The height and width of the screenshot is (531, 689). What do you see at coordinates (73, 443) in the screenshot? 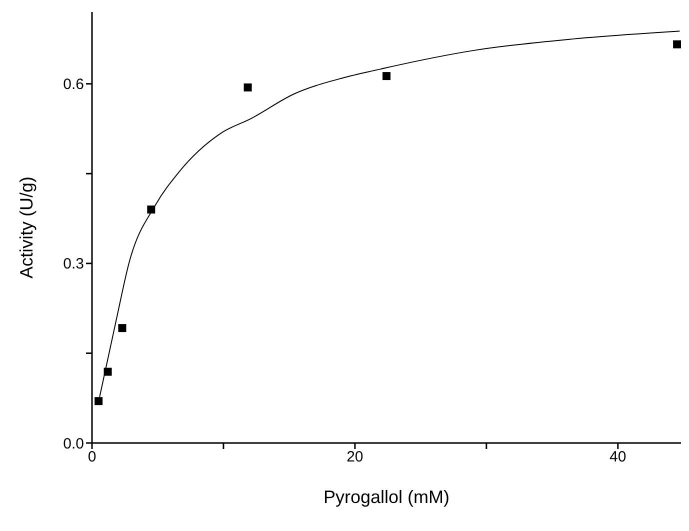
I see `y-tick-label: 0.0` at bounding box center [73, 443].